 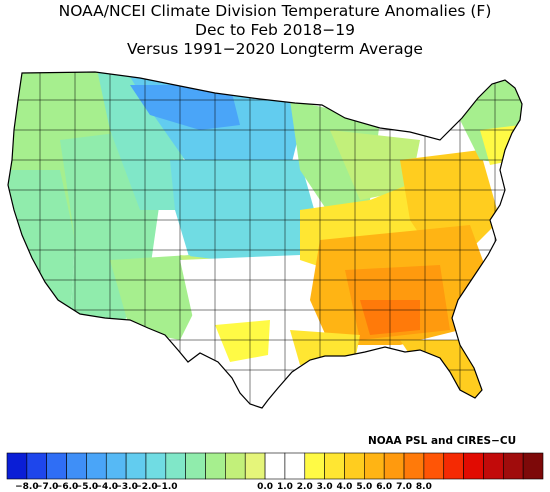 I want to click on region-central-texas, so click(x=242, y=341).